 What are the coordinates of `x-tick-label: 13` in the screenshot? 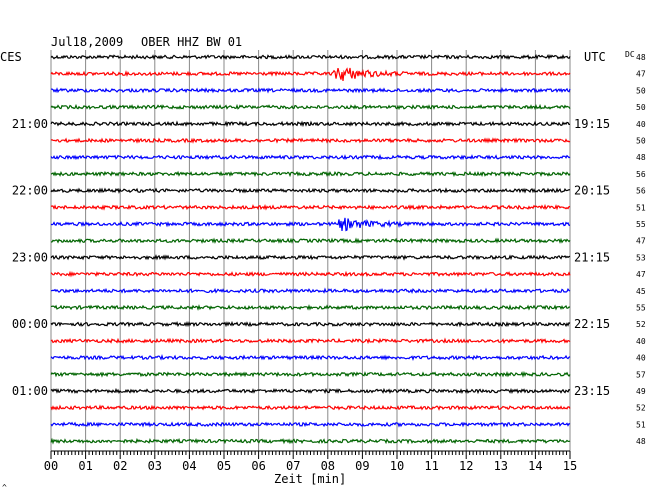 It's located at (501, 466).